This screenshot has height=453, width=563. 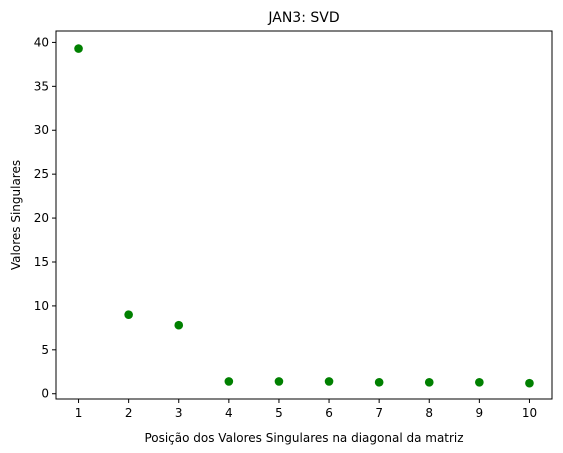 I want to click on x-tick-label: 9, so click(x=480, y=413).